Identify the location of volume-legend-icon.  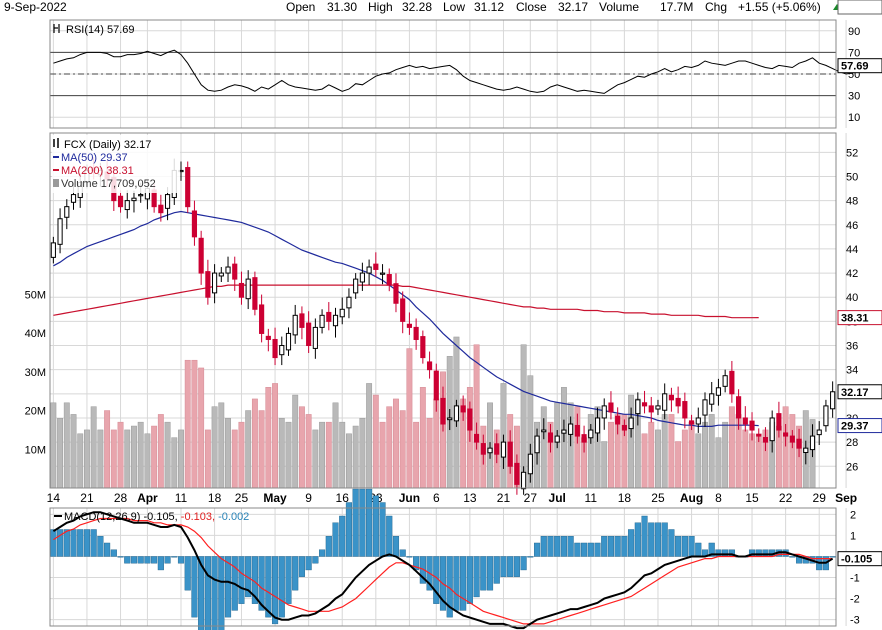
(56, 183).